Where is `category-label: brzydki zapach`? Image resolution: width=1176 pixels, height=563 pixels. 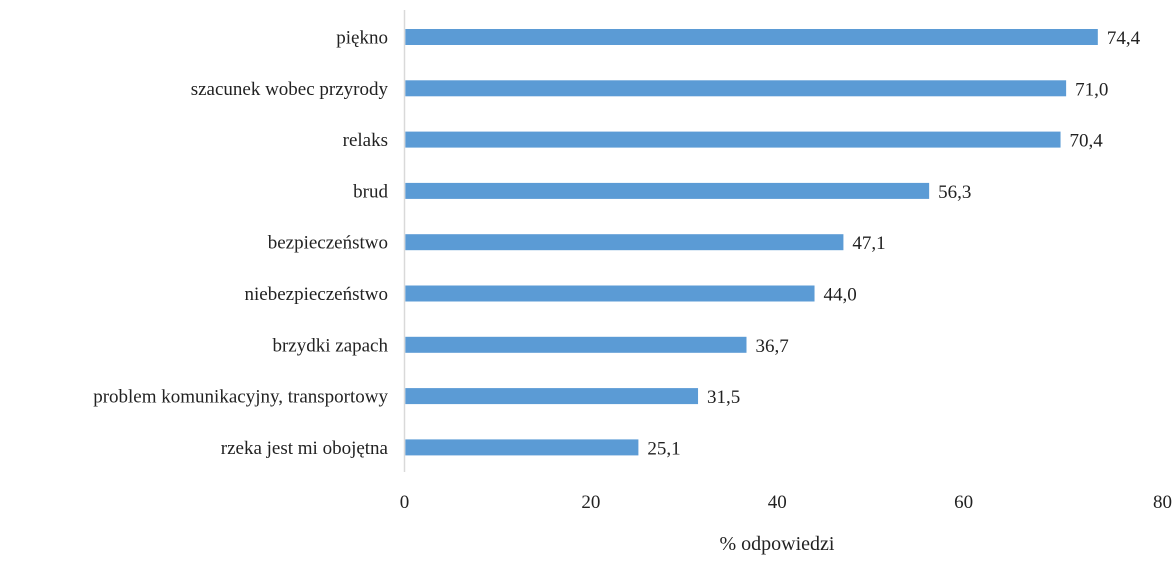 category-label: brzydki zapach is located at coordinates (330, 345).